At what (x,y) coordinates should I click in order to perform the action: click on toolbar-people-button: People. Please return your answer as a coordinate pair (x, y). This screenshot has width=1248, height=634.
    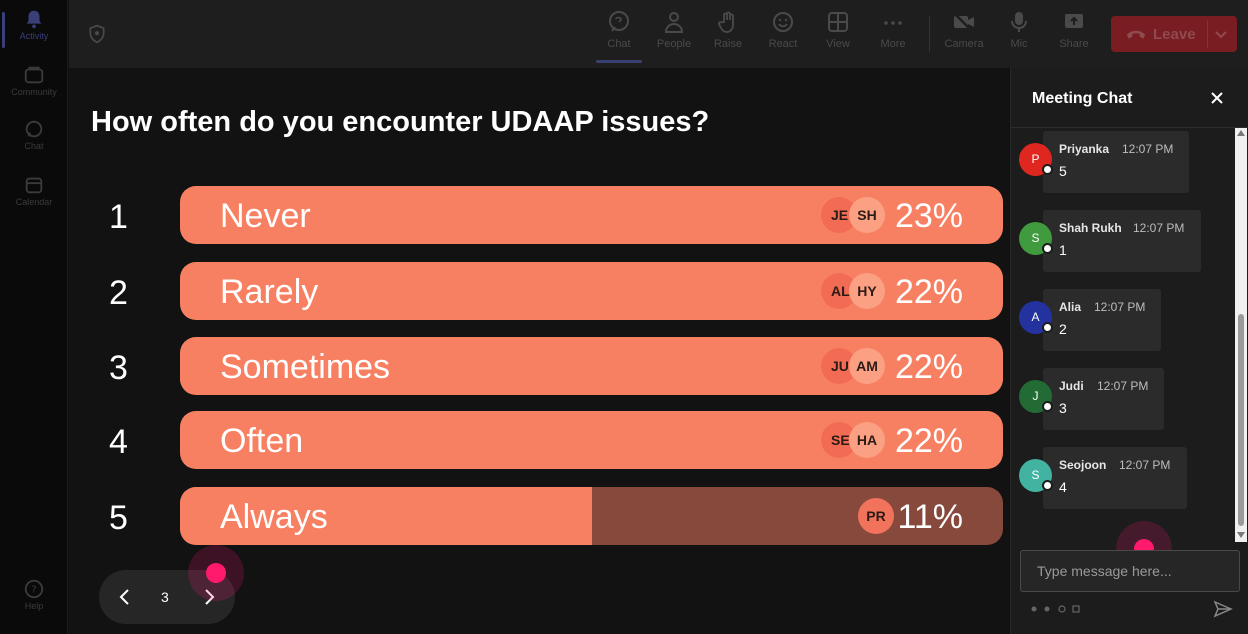
    Looking at the image, I should click on (674, 30).